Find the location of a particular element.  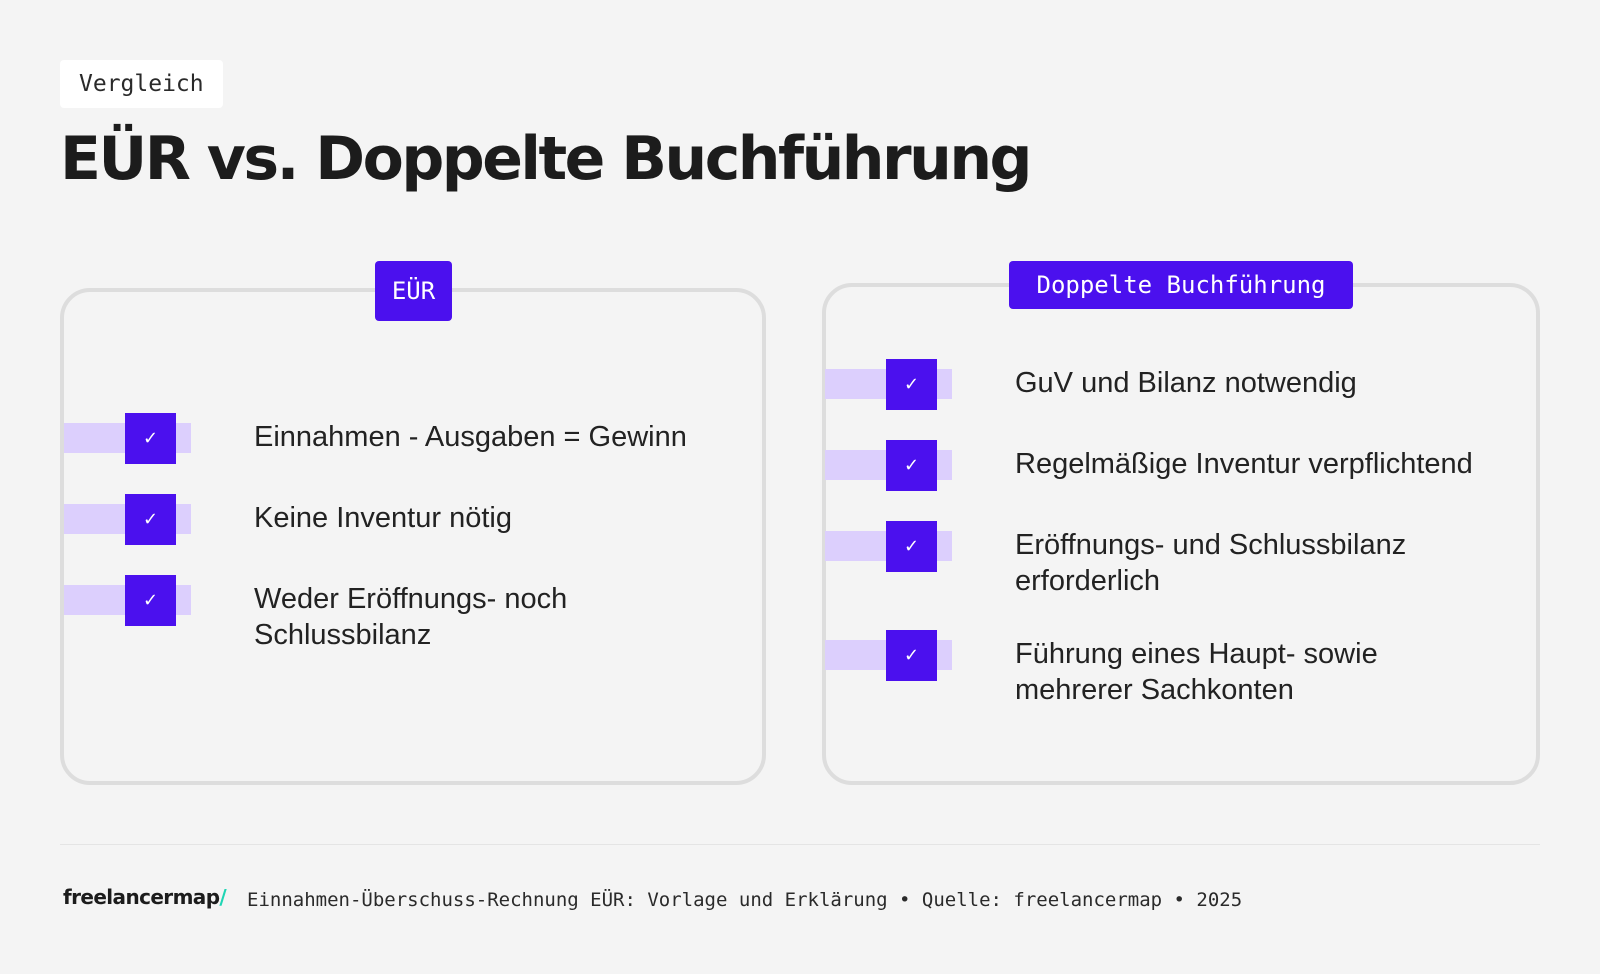

eur-item-3-line-2: Schlussbilanz is located at coordinates (343, 635).